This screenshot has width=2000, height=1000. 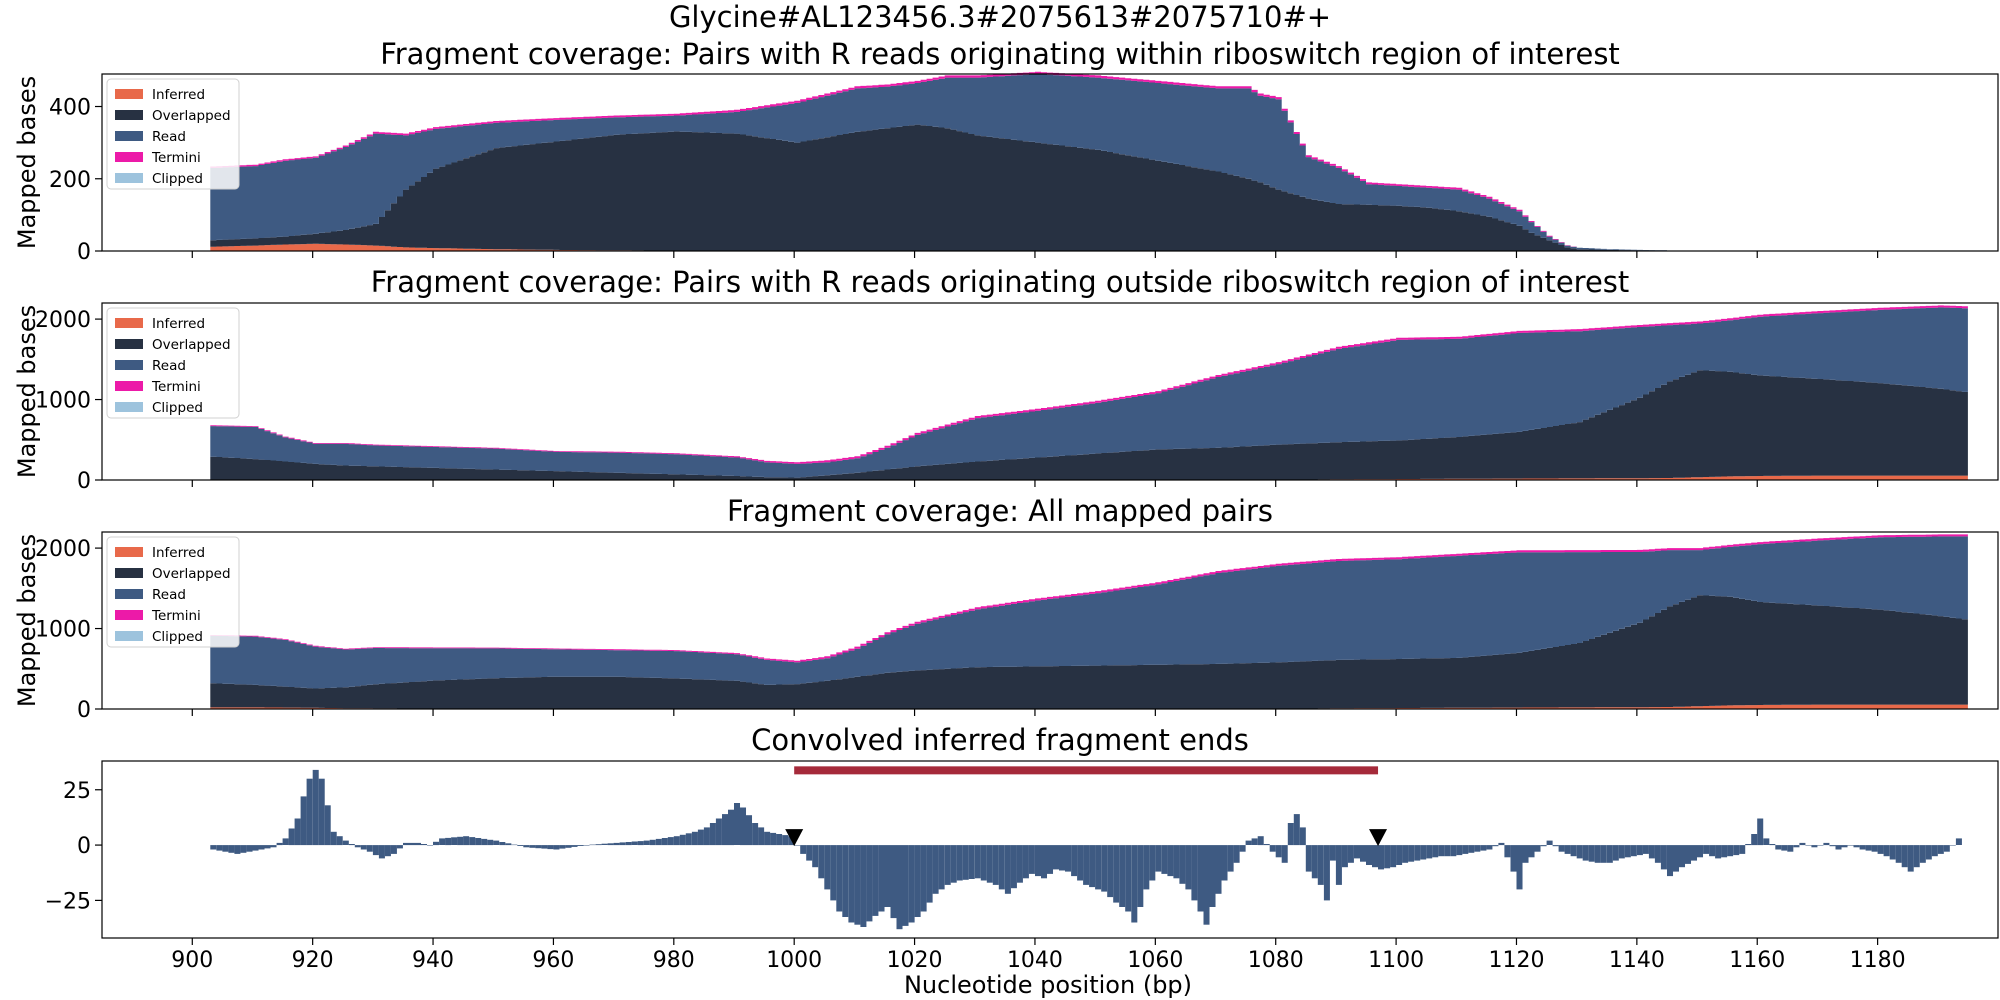 I want to click on y-tick-label: 2000, so click(x=63, y=320).